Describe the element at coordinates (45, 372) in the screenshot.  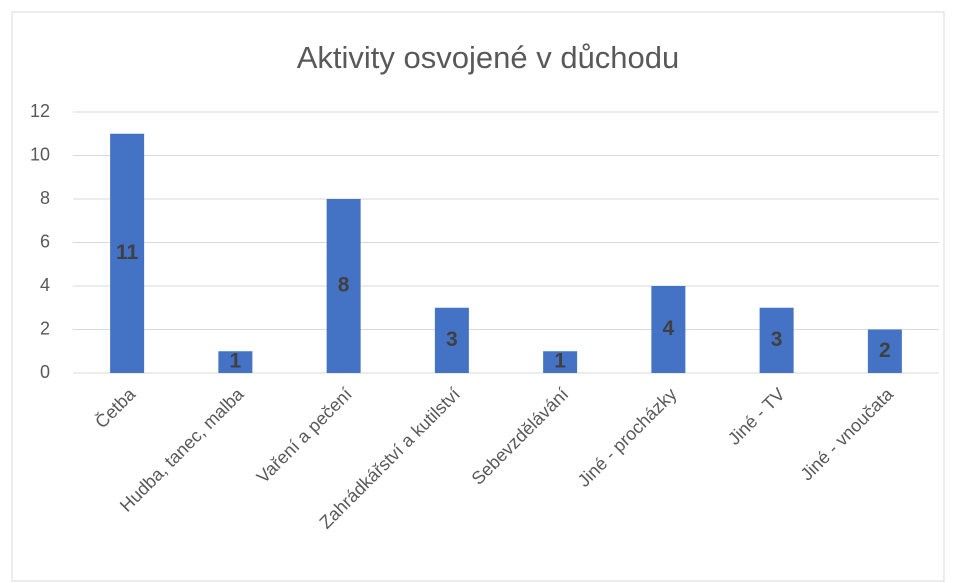
I see `y-tick-label: 0` at that location.